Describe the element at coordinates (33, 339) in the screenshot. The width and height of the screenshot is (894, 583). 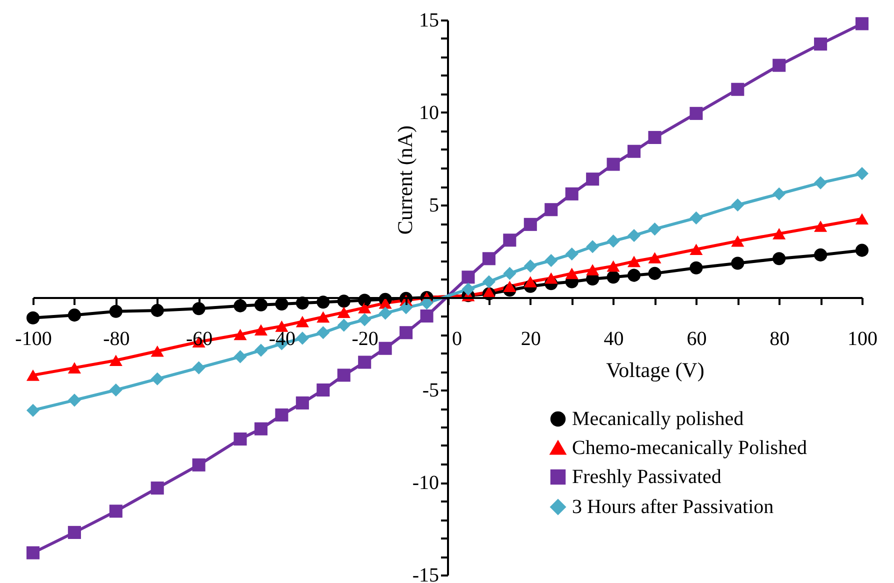
I see `x-tick-label: -100` at that location.